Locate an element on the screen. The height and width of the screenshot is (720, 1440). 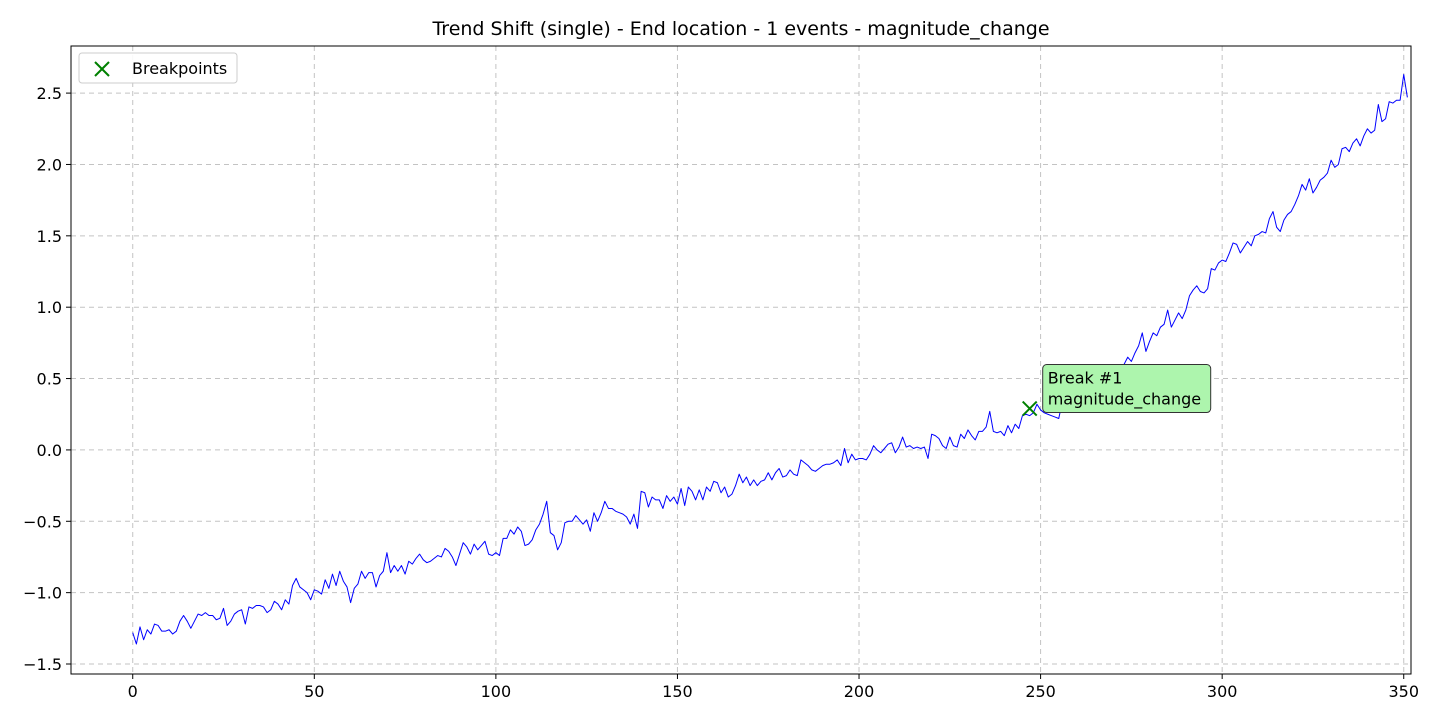
breakpoint-marker is located at coordinates (1029, 408).